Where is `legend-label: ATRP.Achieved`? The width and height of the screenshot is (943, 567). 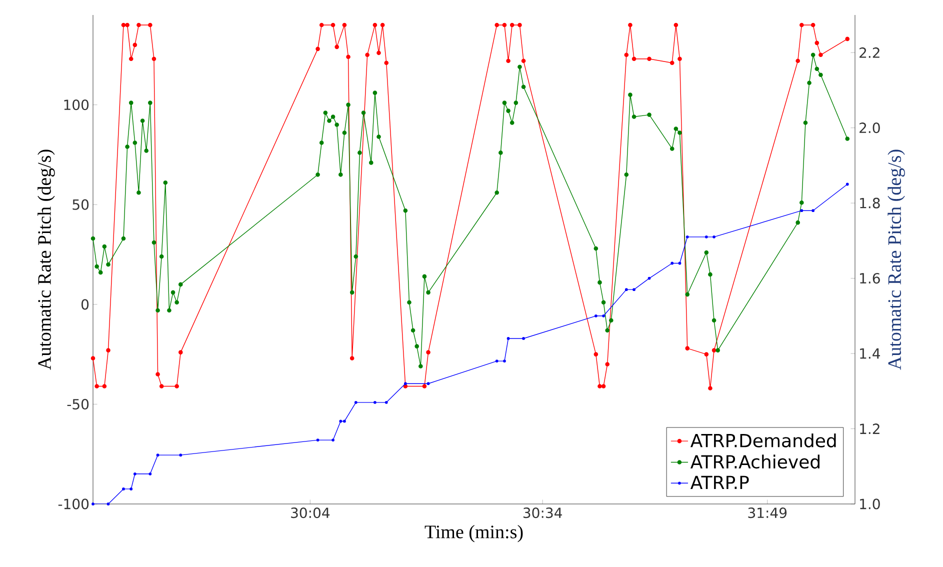
legend-label: ATRP.Achieved is located at coordinates (755, 461).